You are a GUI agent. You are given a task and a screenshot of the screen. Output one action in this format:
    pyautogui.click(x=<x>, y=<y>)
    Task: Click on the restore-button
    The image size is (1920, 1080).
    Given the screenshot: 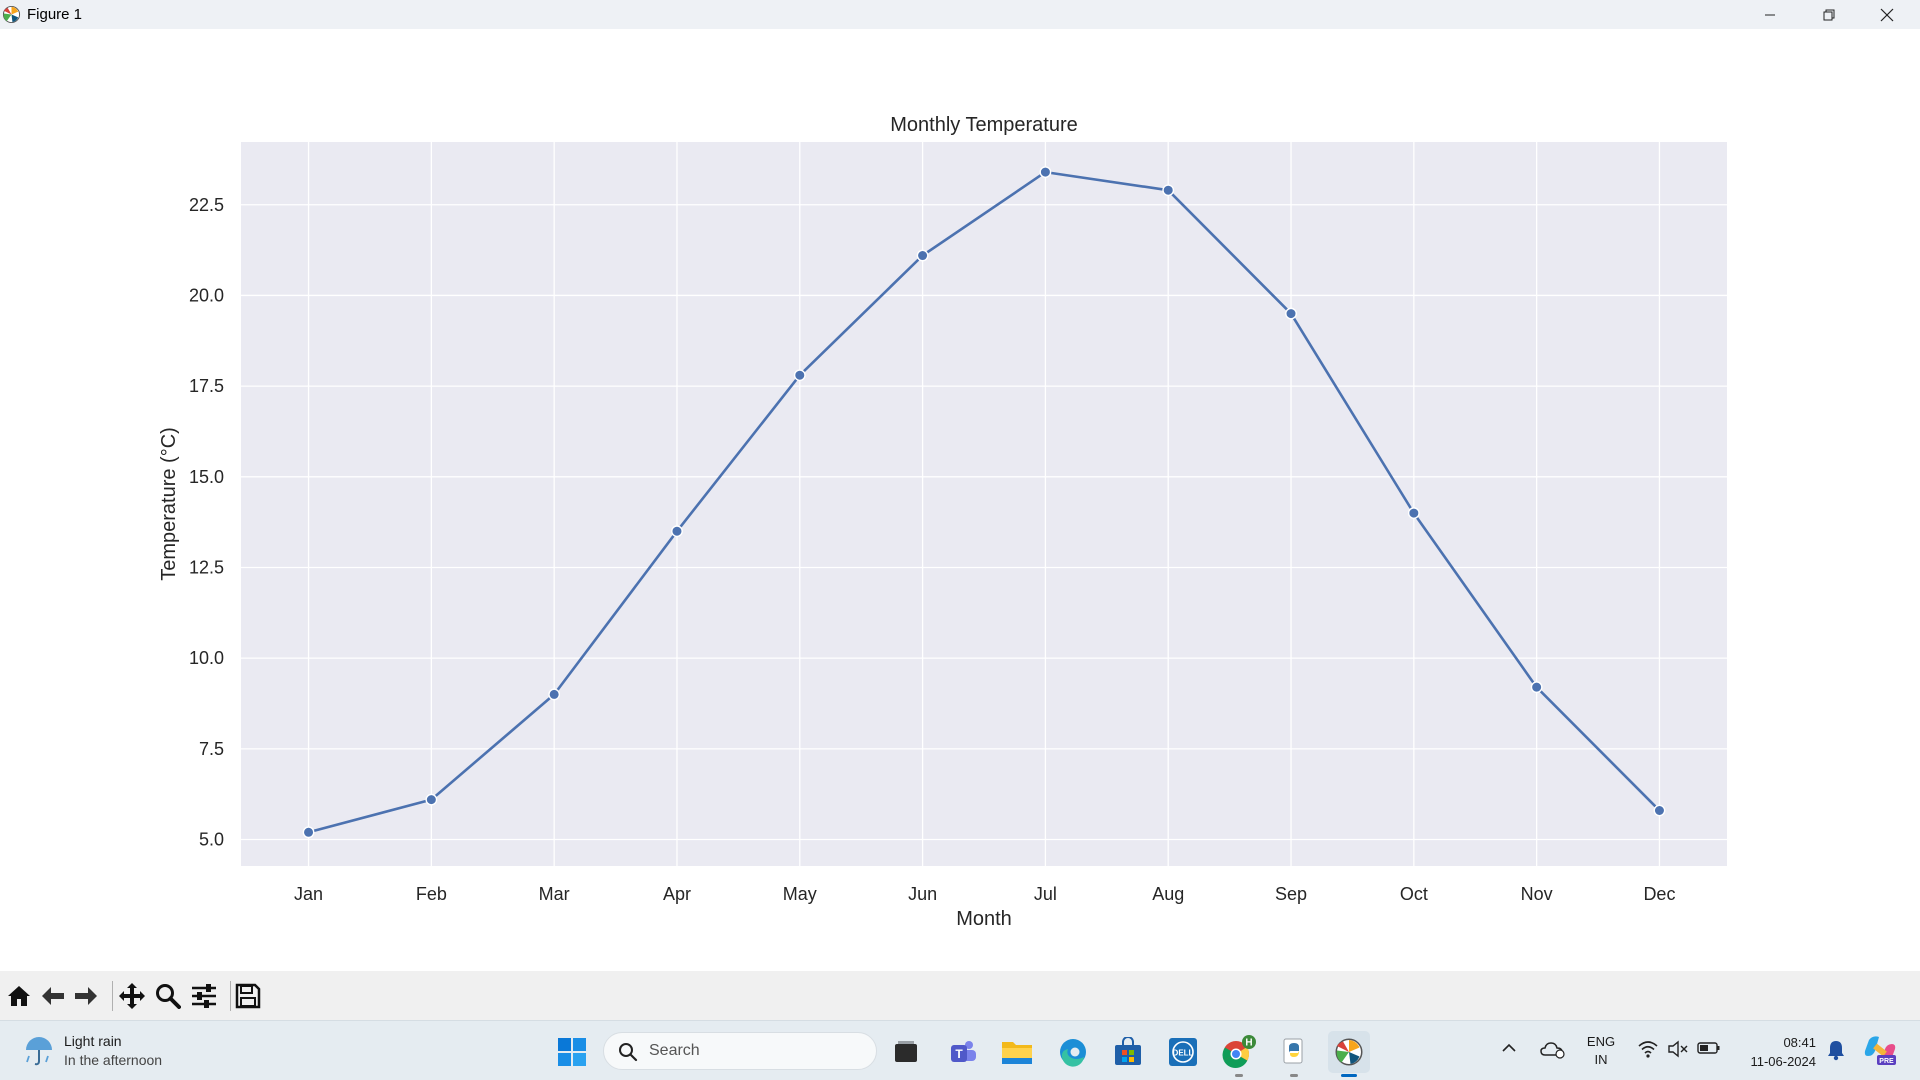 What is the action you would take?
    pyautogui.click(x=1829, y=14)
    